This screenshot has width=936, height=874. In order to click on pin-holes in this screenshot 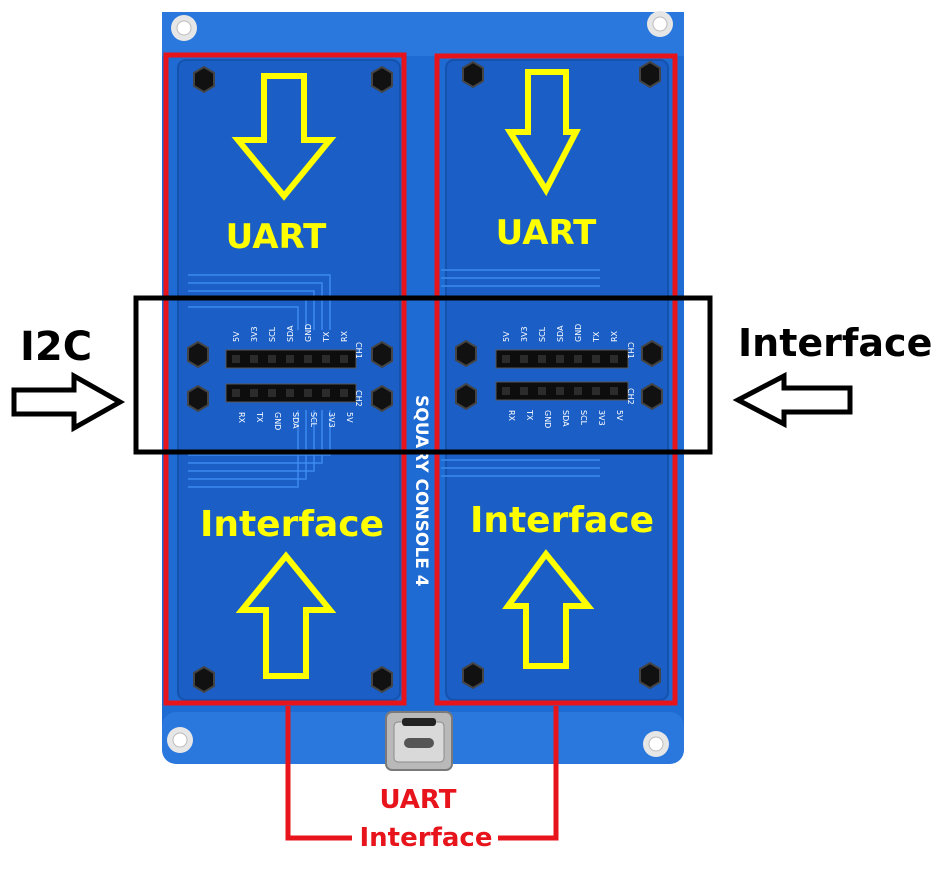, I will do `click(425, 376)`.